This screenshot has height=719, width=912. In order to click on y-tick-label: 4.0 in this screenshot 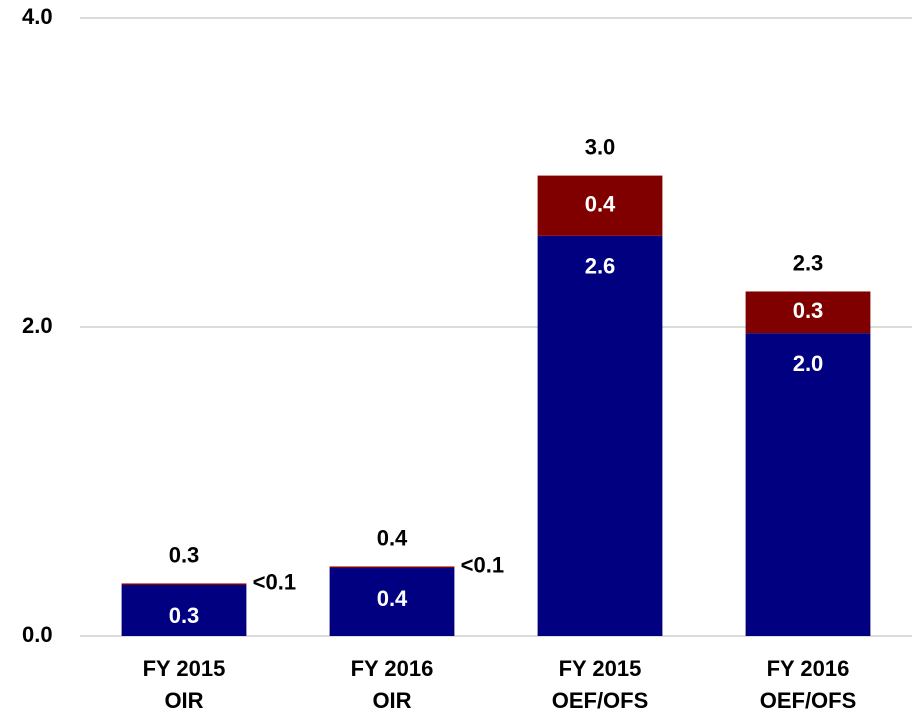, I will do `click(37, 16)`.